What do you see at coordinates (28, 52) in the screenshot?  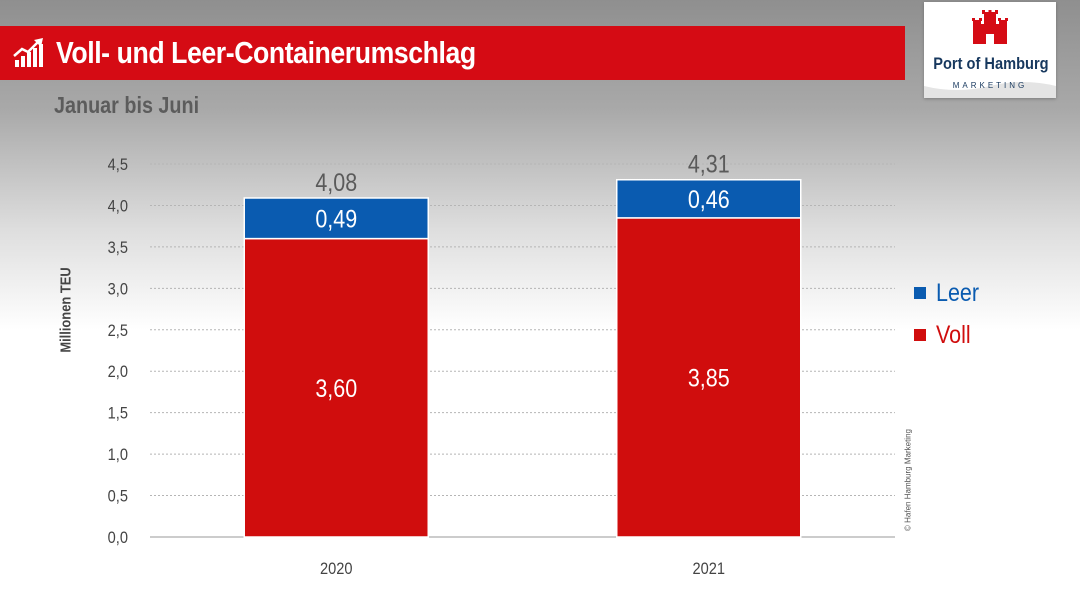 I see `trend-chart-icon` at bounding box center [28, 52].